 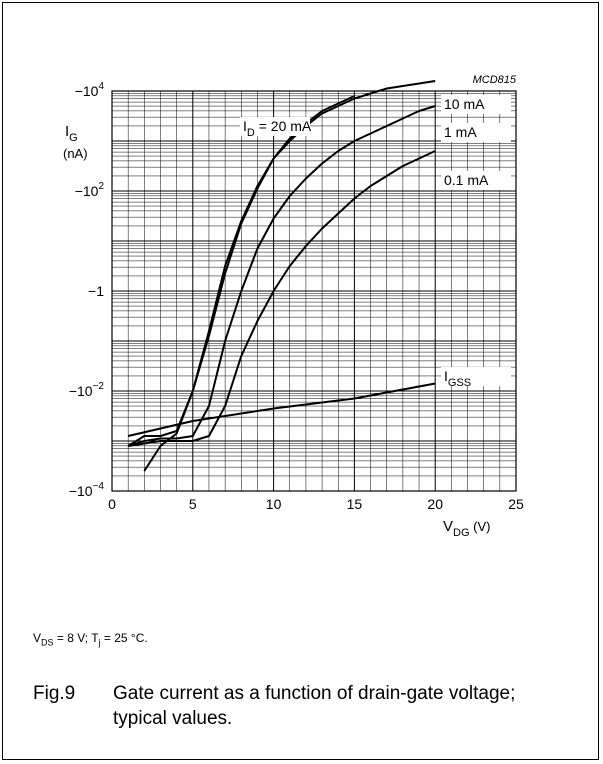 What do you see at coordinates (480, 526) in the screenshot?
I see `x-axis-unit: (V)` at bounding box center [480, 526].